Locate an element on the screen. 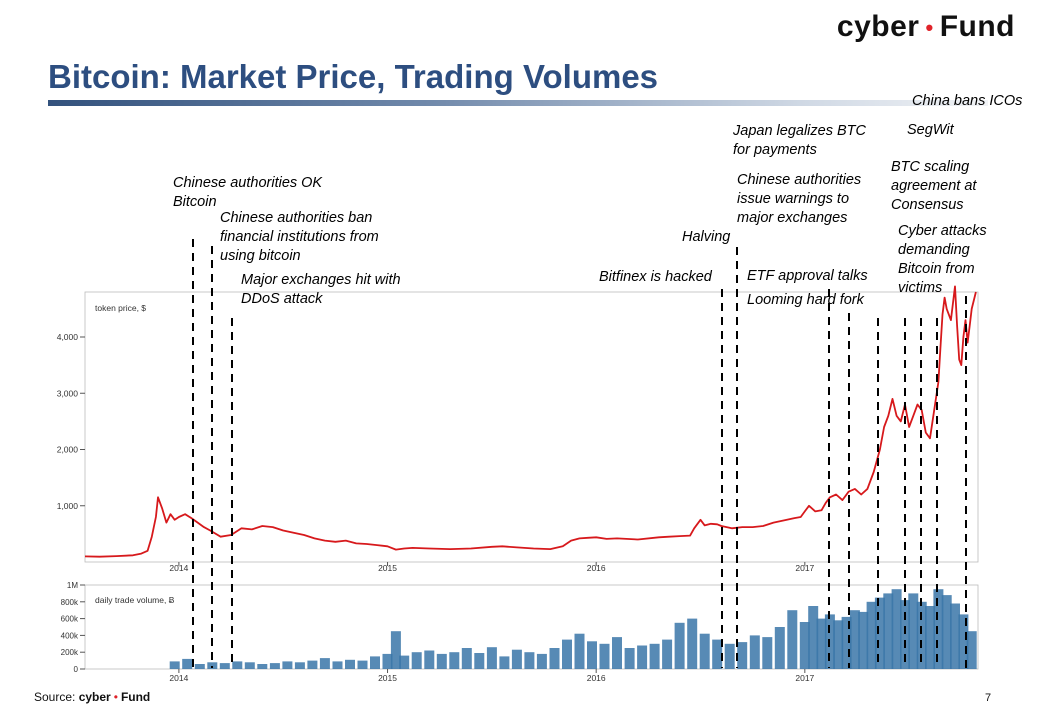 The height and width of the screenshot is (716, 1037). volume-x-tick-label: 2017 is located at coordinates (804, 678).